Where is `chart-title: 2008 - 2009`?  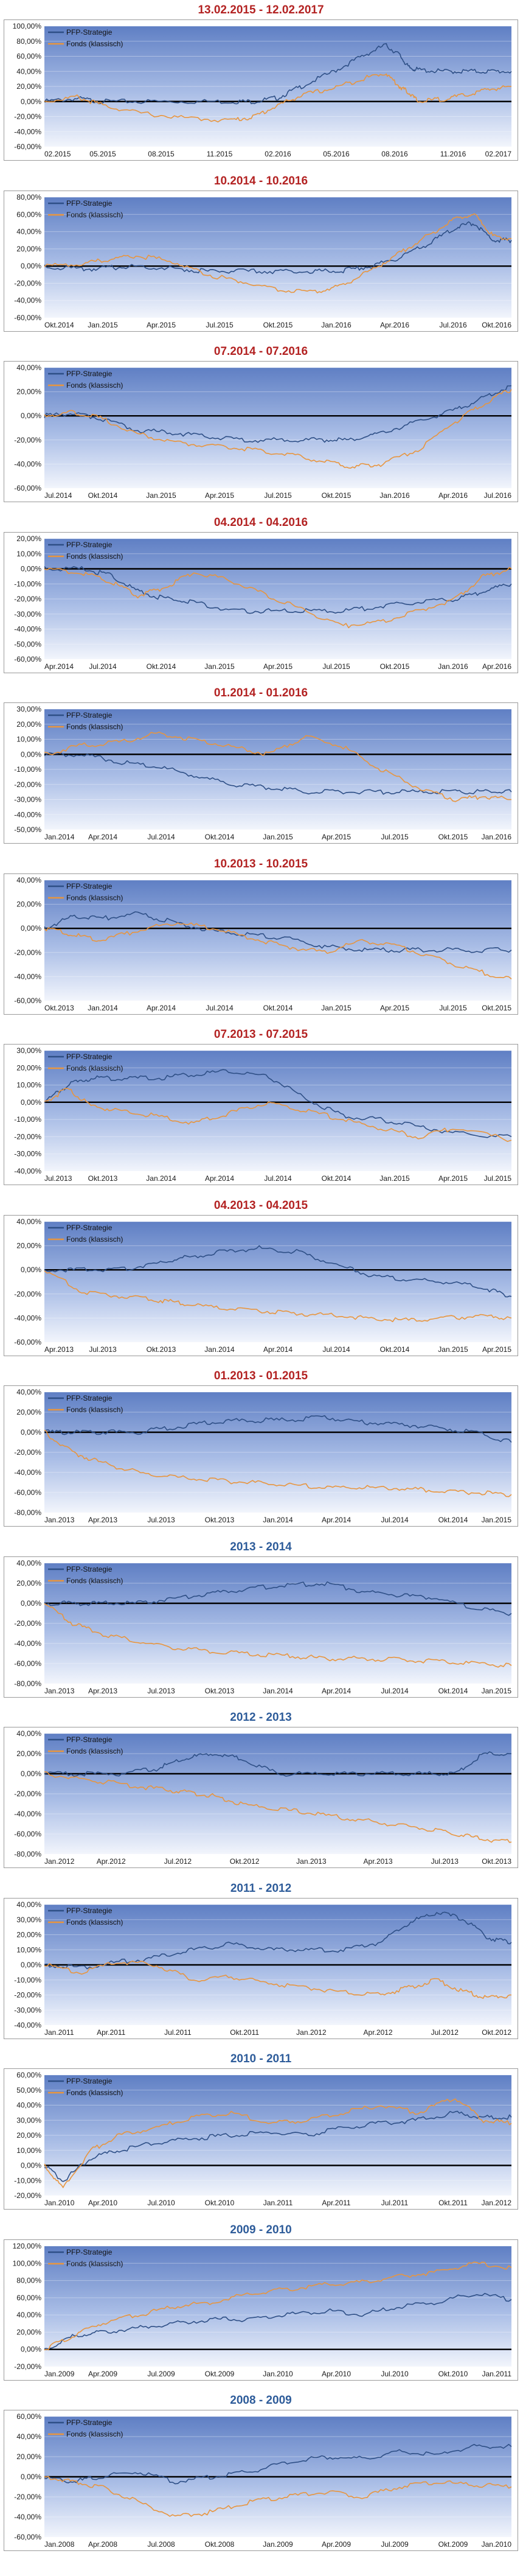 chart-title: 2008 - 2009 is located at coordinates (261, 2400).